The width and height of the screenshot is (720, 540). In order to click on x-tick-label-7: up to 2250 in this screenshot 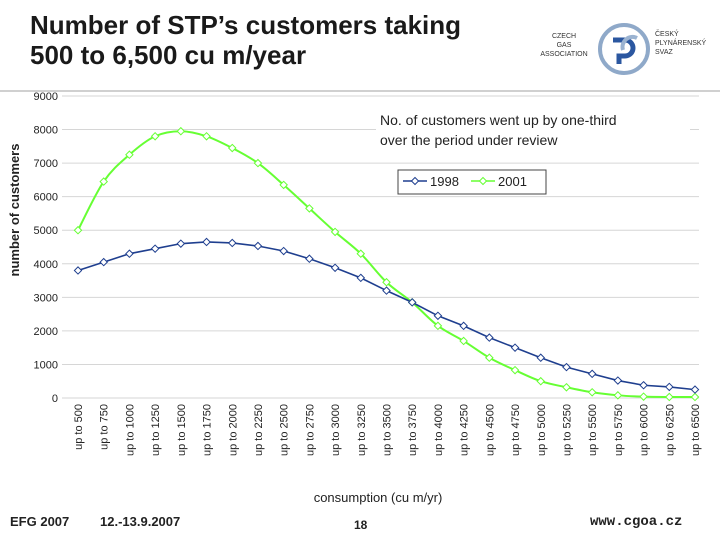, I will do `click(259, 430)`.